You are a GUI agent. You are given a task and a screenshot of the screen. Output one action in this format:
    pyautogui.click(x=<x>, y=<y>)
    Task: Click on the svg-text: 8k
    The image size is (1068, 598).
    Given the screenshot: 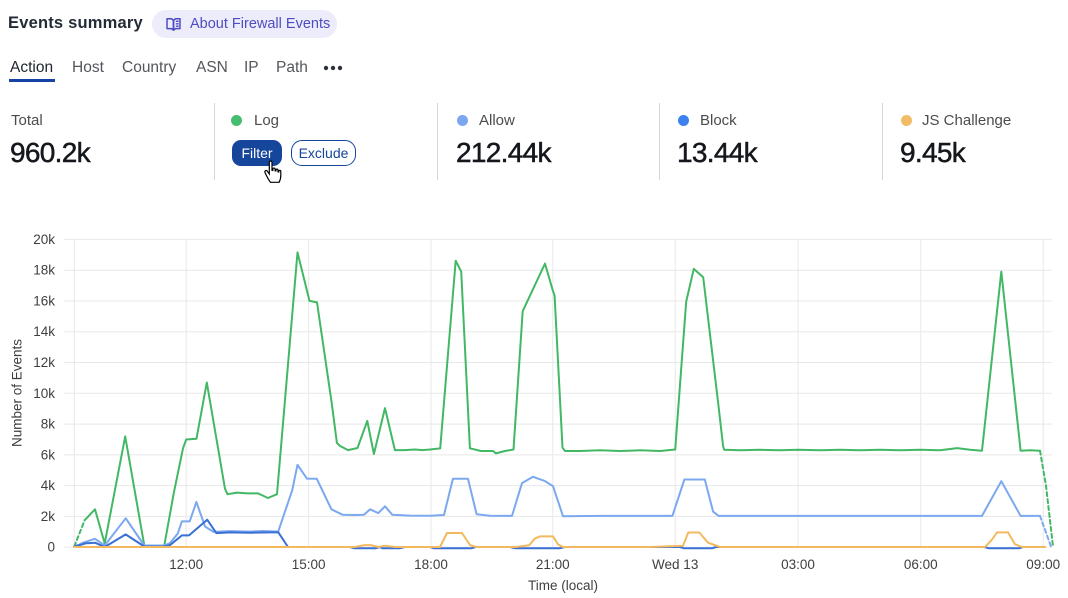 What is the action you would take?
    pyautogui.click(x=48, y=424)
    